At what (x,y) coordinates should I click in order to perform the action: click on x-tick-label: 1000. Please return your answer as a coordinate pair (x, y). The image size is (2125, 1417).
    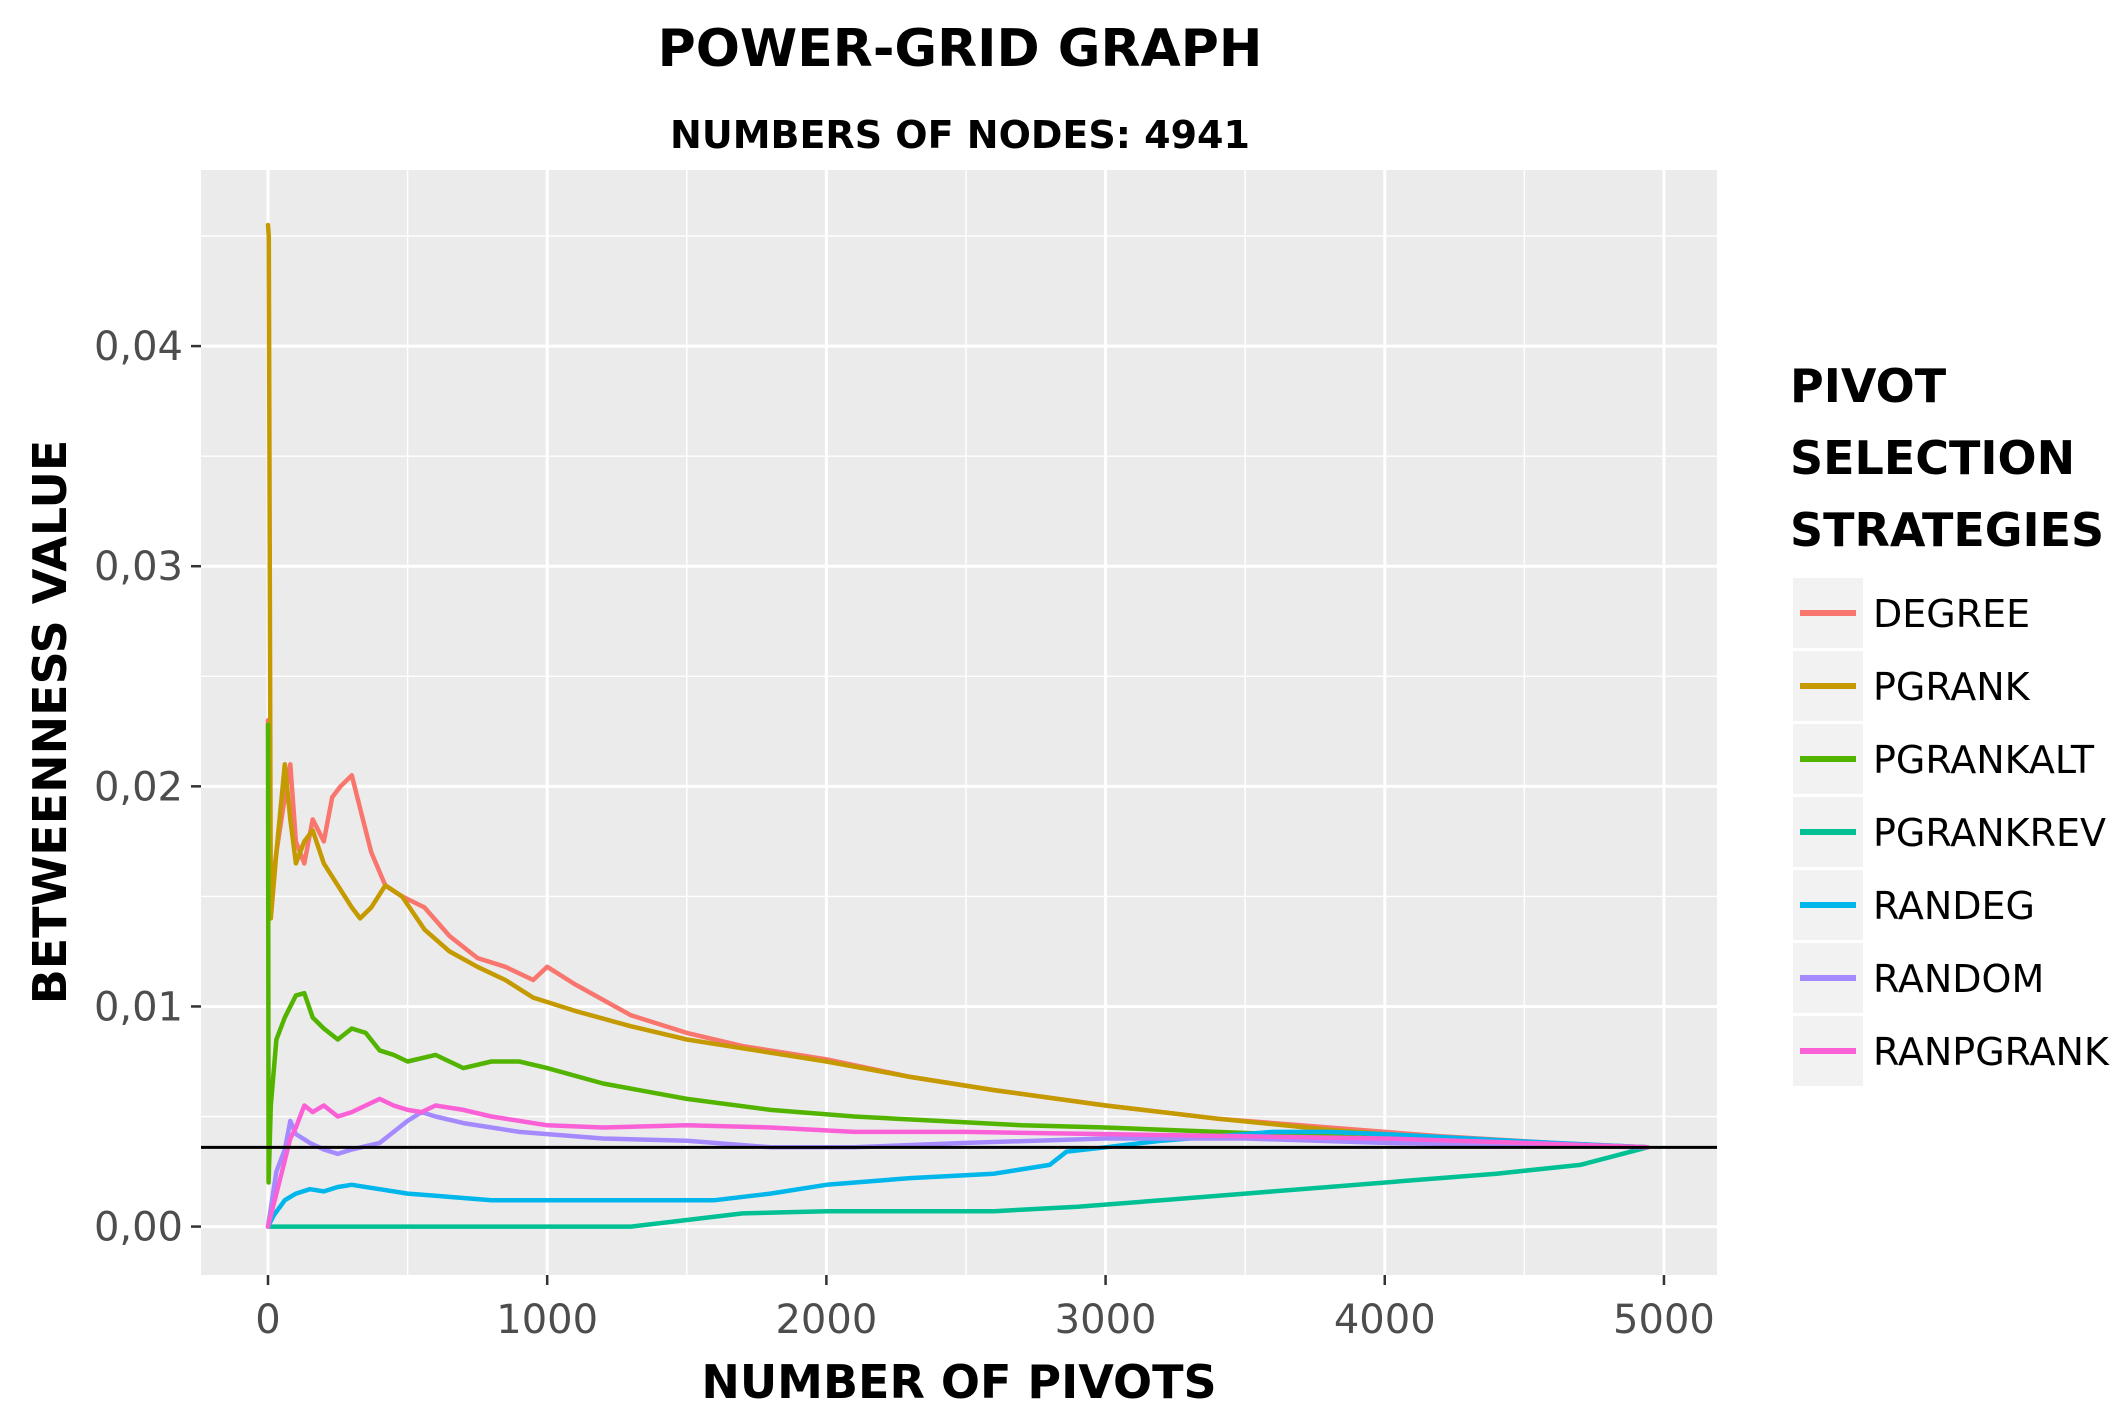
    Looking at the image, I should click on (547, 1320).